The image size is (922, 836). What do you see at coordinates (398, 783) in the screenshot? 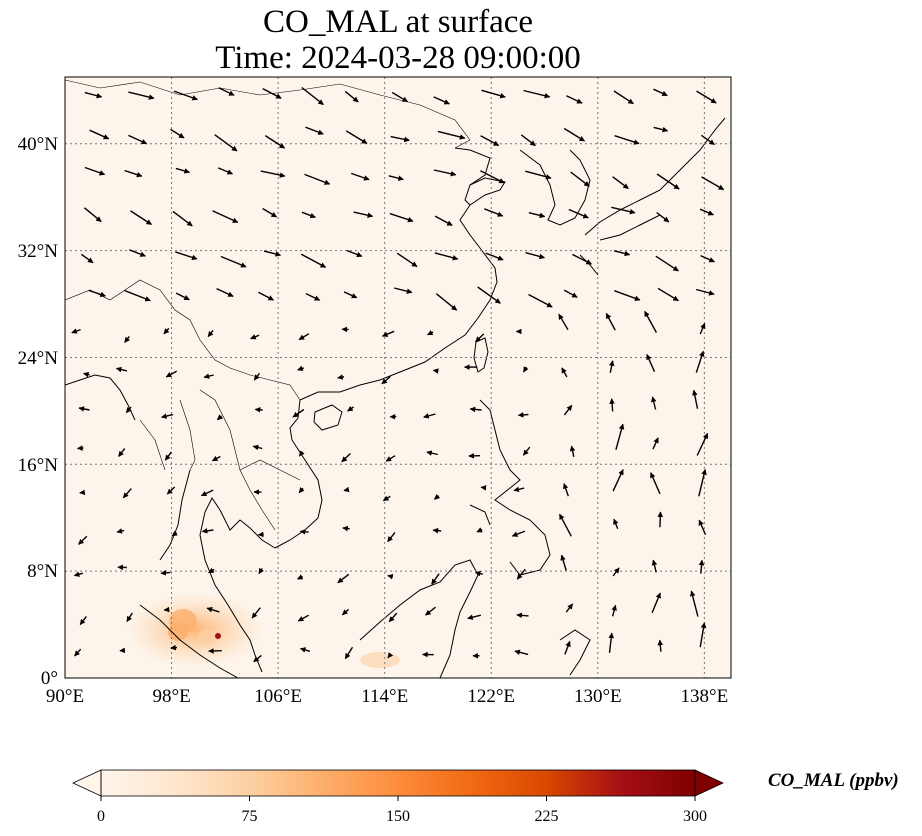
I see `colorbar-gradient` at bounding box center [398, 783].